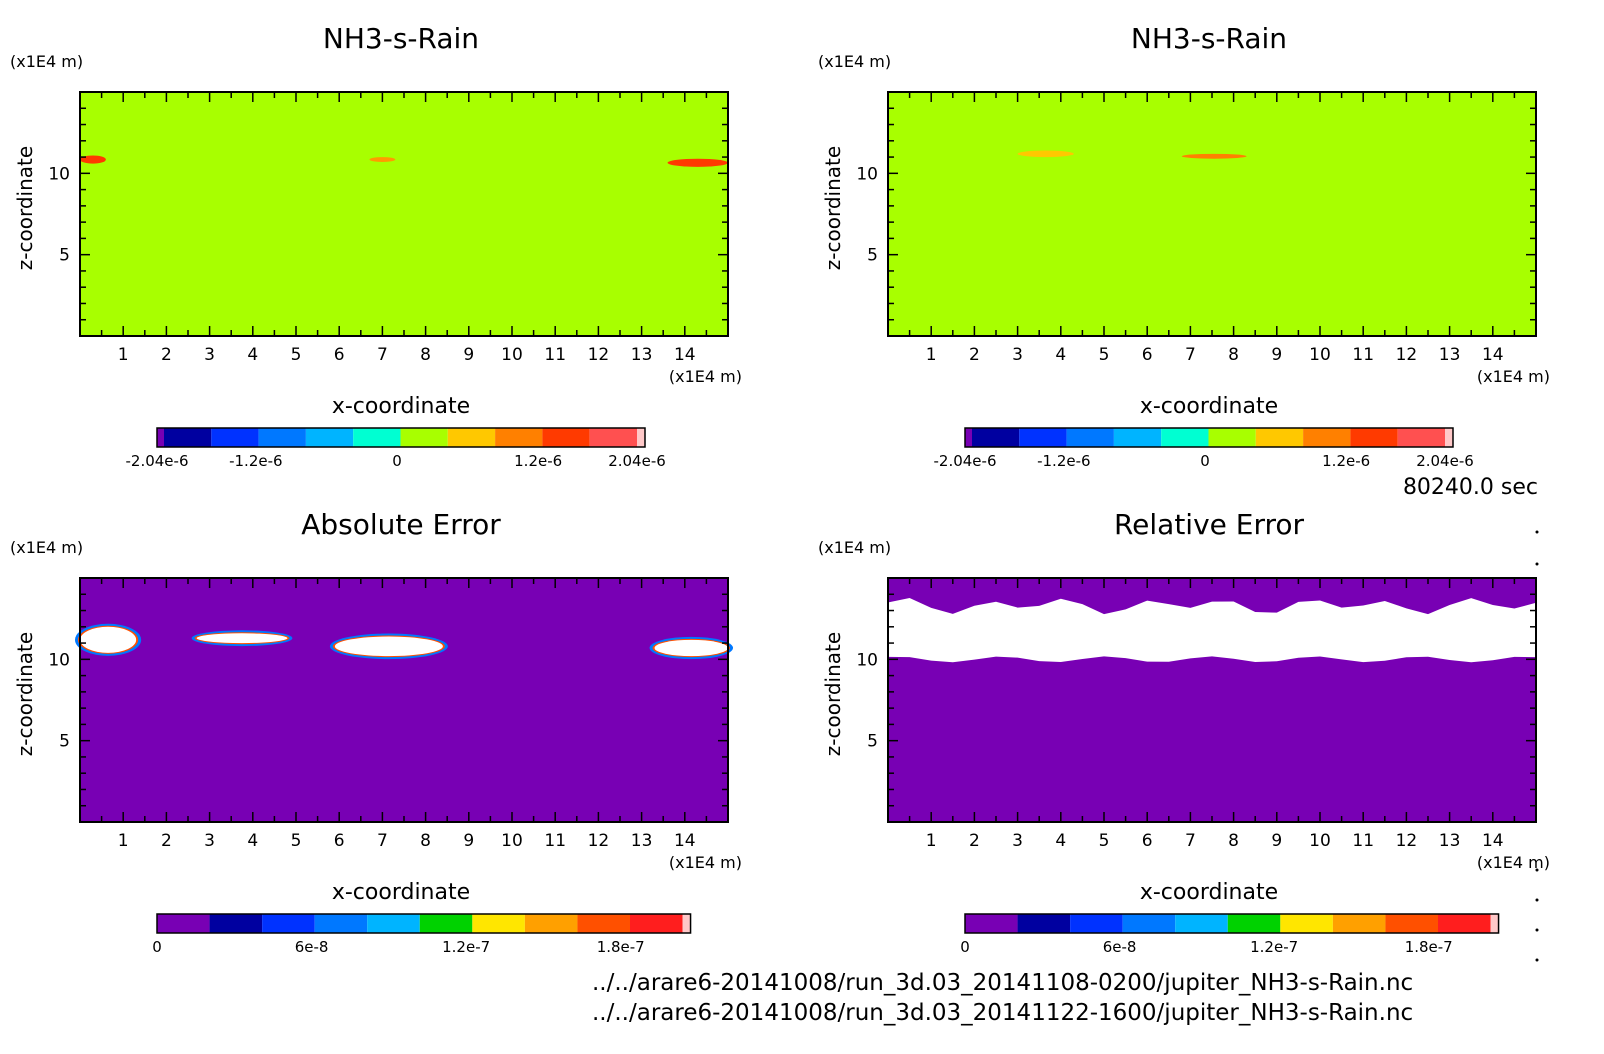 The width and height of the screenshot is (1604, 1054). Describe the element at coordinates (1209, 524) in the screenshot. I see `panel-title: Relative Error` at that location.